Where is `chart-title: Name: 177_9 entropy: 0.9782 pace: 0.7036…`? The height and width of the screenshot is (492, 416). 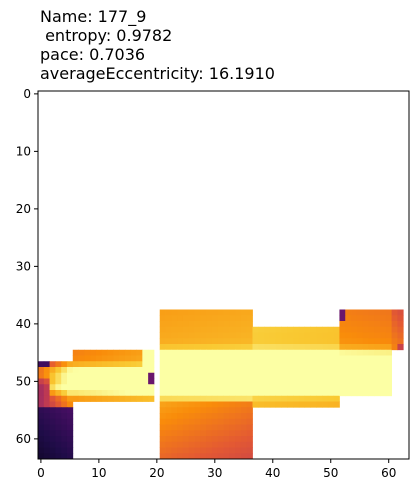 chart-title: Name: 177_9 entropy: 0.9782 pace: 0.7036… is located at coordinates (225, 45).